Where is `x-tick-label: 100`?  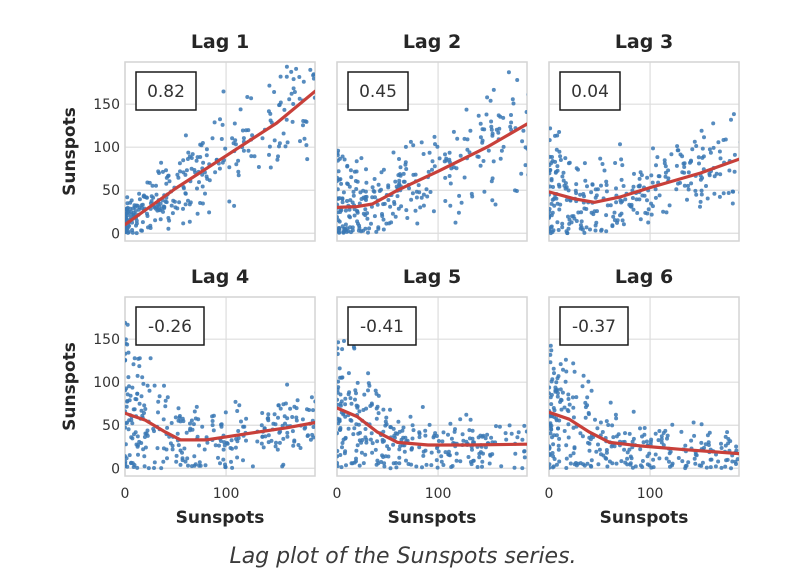 x-tick-label: 100 is located at coordinates (226, 494).